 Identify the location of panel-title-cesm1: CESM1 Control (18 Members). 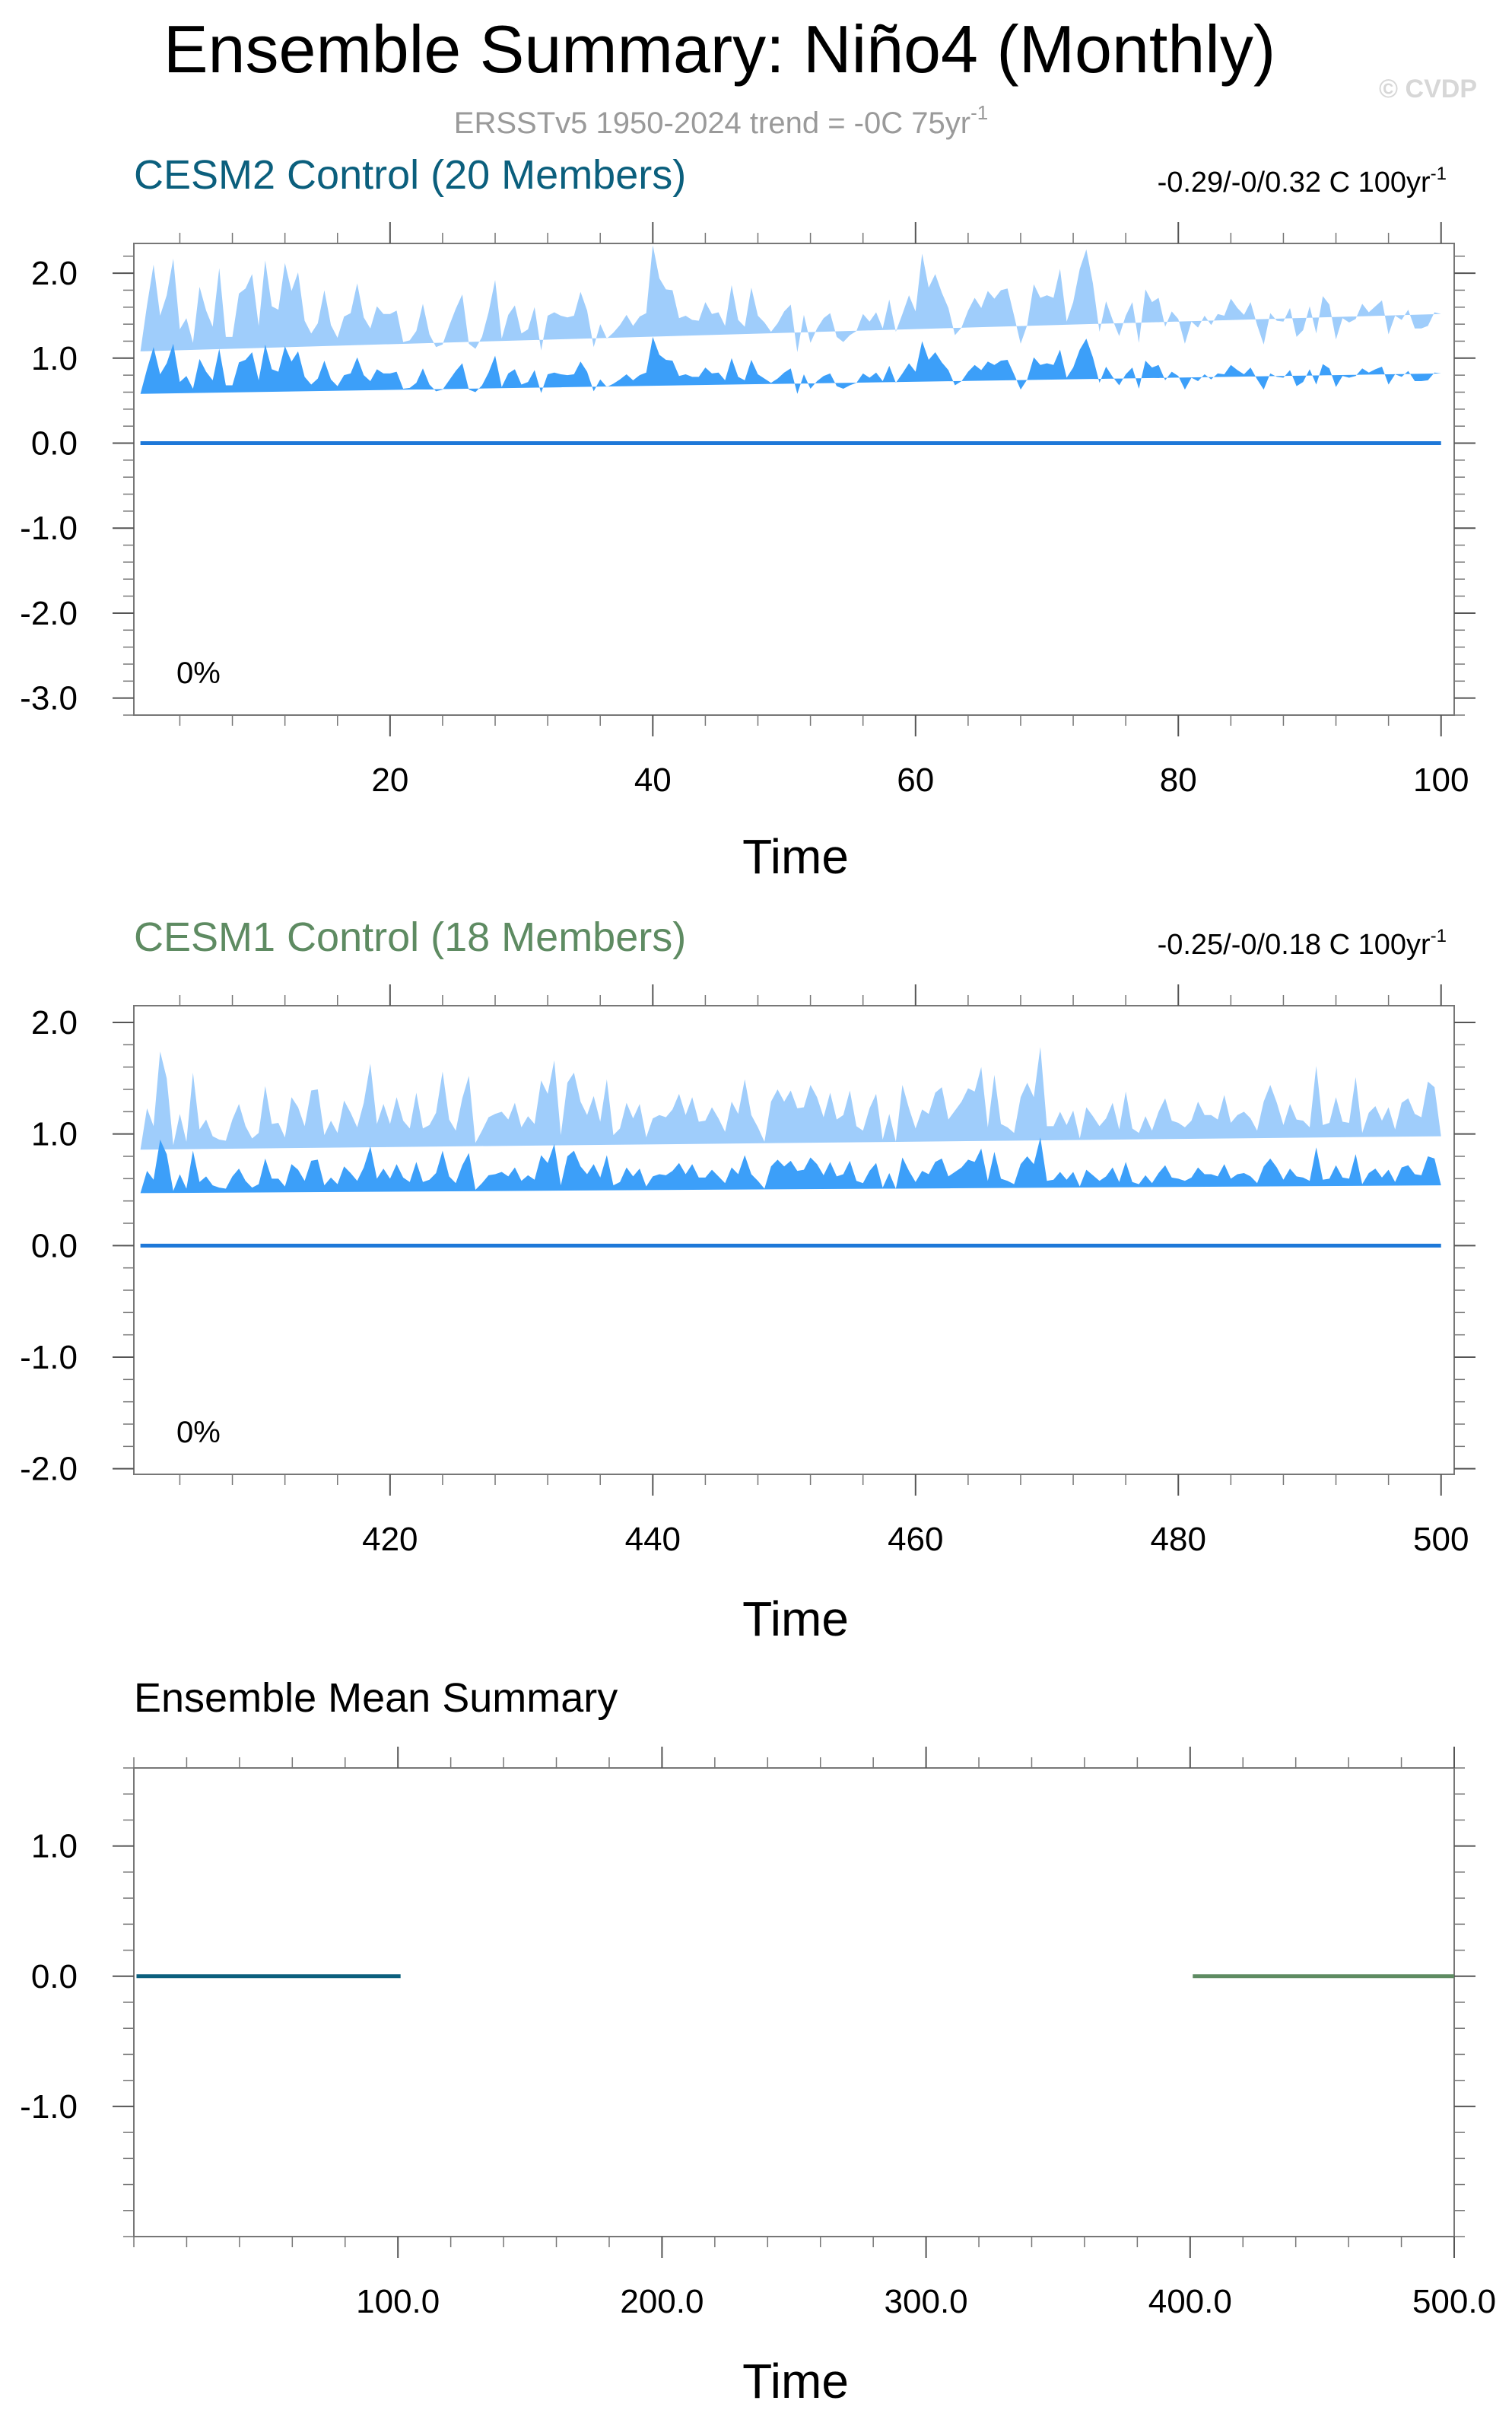
(410, 937).